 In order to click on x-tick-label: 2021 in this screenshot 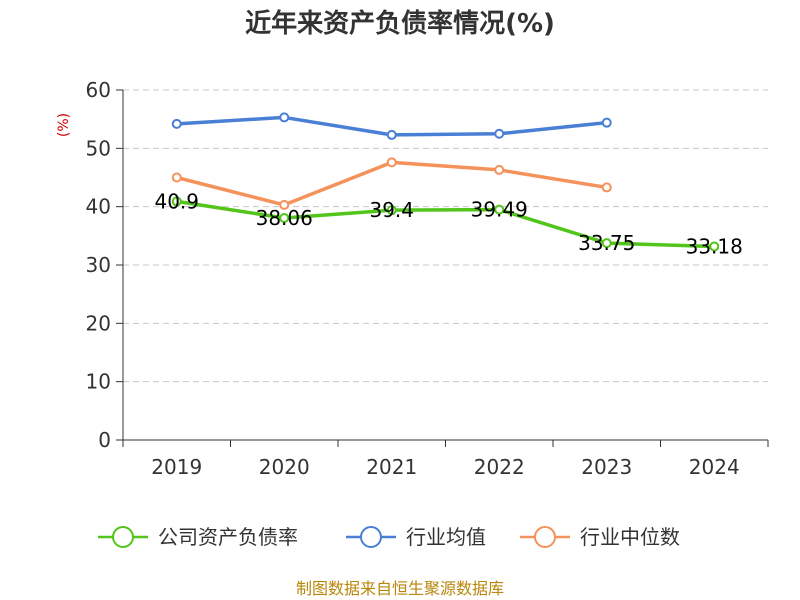, I will do `click(391, 467)`.